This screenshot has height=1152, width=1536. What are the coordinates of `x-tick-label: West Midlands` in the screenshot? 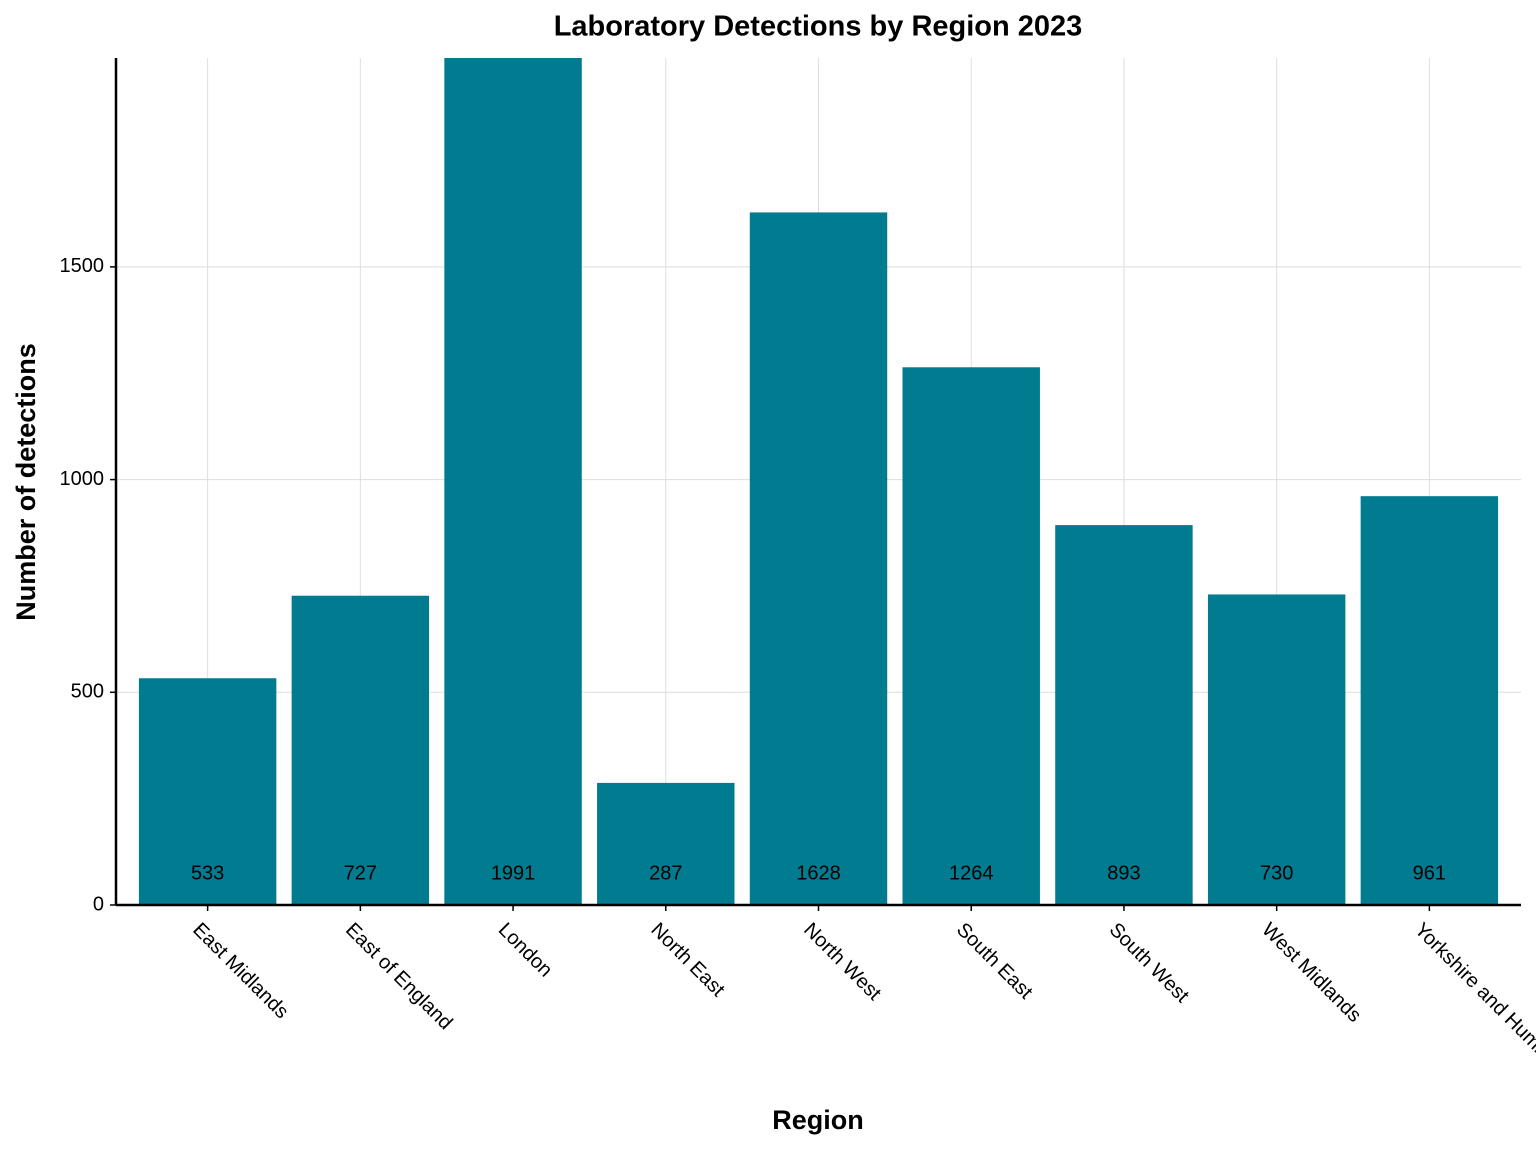 It's located at (1311, 973).